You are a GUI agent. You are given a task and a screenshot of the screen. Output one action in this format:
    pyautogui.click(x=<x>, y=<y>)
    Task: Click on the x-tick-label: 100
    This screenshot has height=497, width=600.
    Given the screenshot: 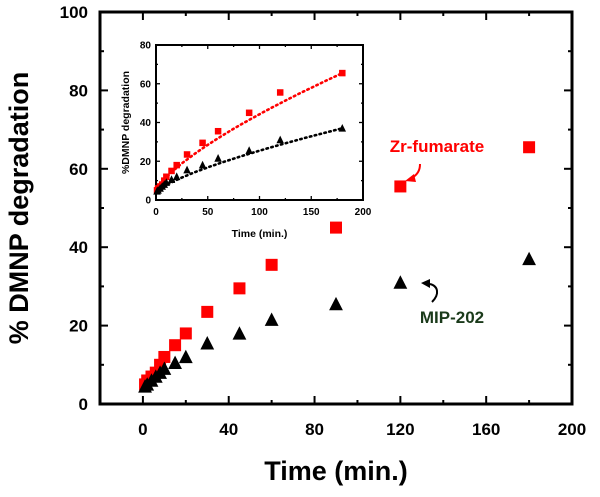 What is the action you would take?
    pyautogui.click(x=259, y=212)
    